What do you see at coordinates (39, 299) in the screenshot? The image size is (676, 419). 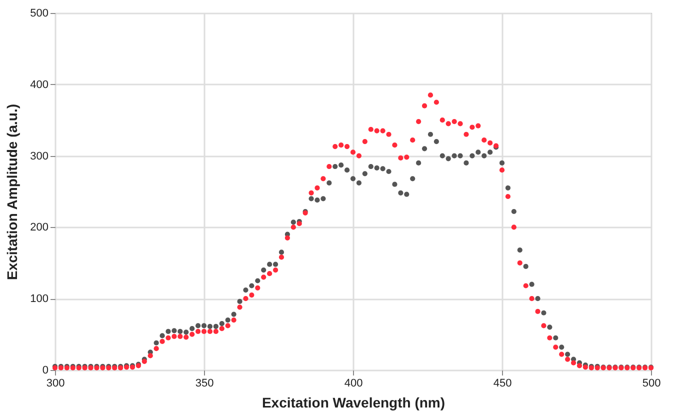 I see `y-tick-label: 100` at bounding box center [39, 299].